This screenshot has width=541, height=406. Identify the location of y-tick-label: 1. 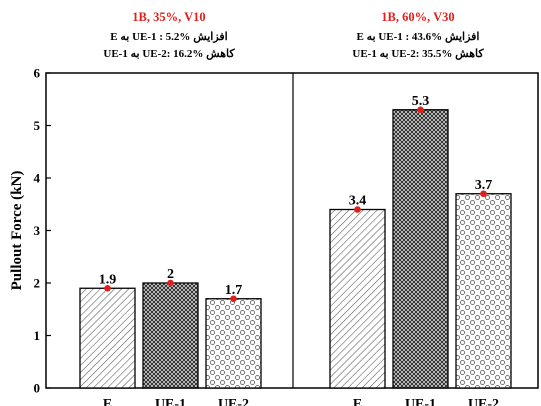
(37, 335).